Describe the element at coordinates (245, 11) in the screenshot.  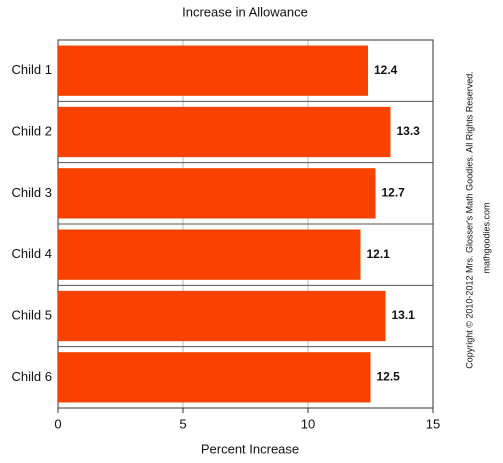
I see `chart-title: Increase in Allowance` at that location.